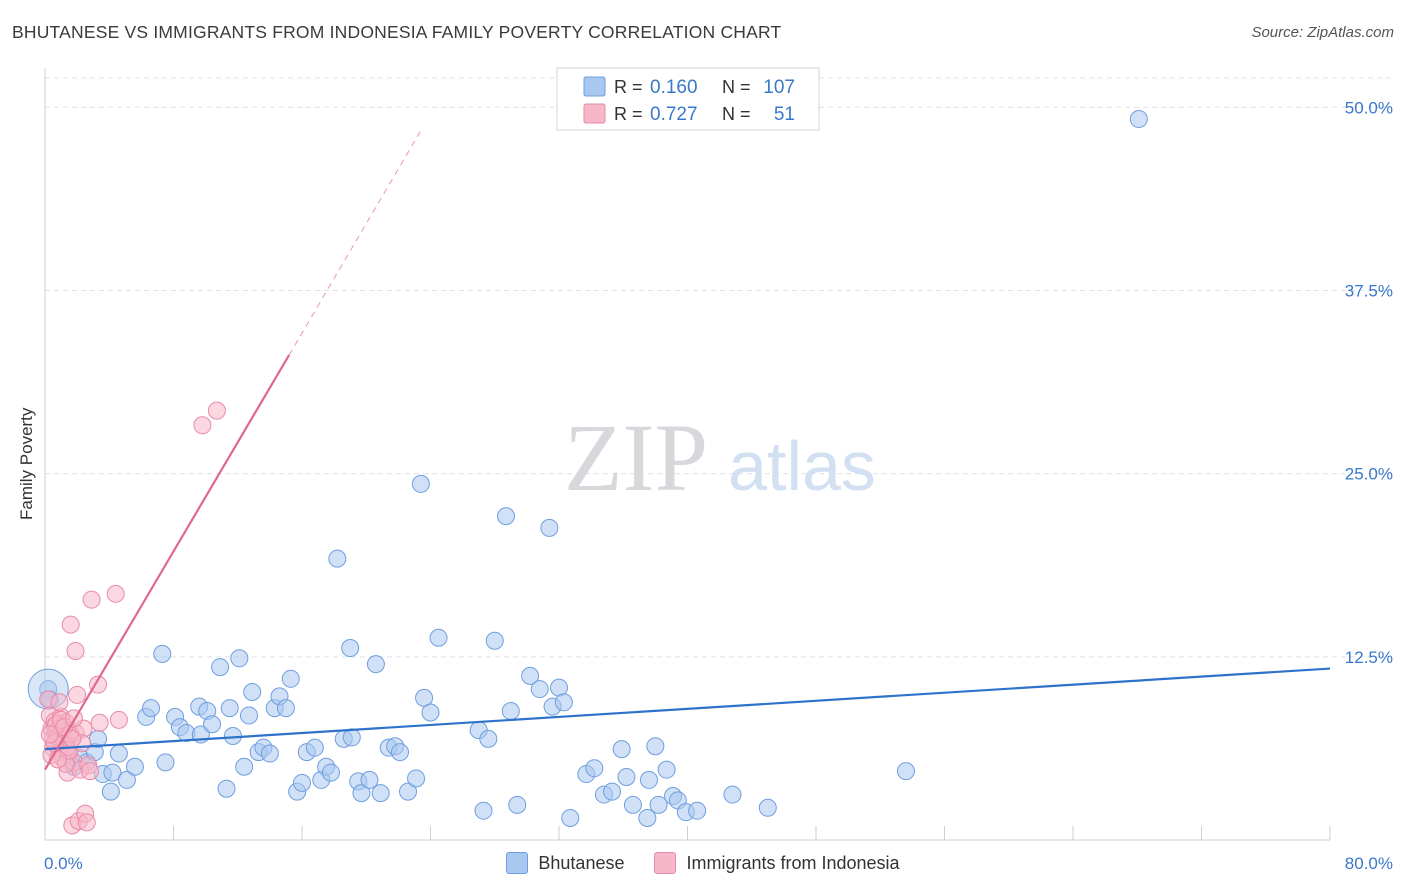 The image size is (1406, 892). What do you see at coordinates (1322, 32) in the screenshot?
I see `source-label: Source: ZipAtlas.com` at bounding box center [1322, 32].